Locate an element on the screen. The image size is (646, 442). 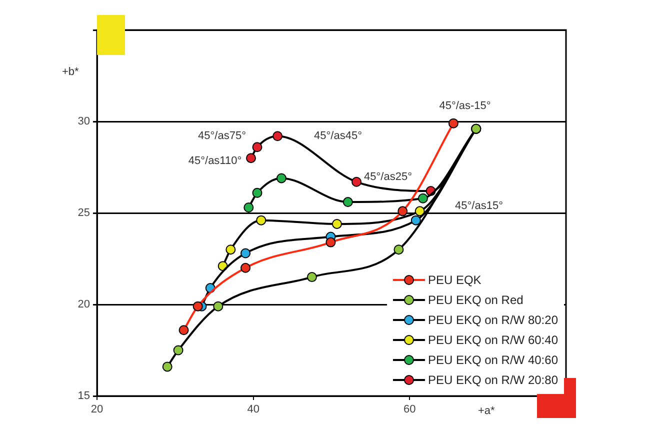
y-axis-title: +b* is located at coordinates (70, 72).